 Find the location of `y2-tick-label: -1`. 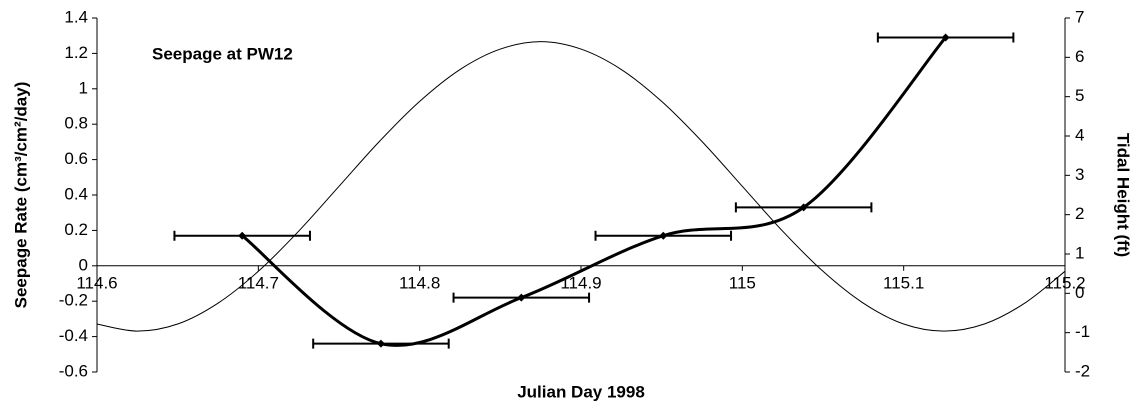

y2-tick-label: -1 is located at coordinates (1082, 331).